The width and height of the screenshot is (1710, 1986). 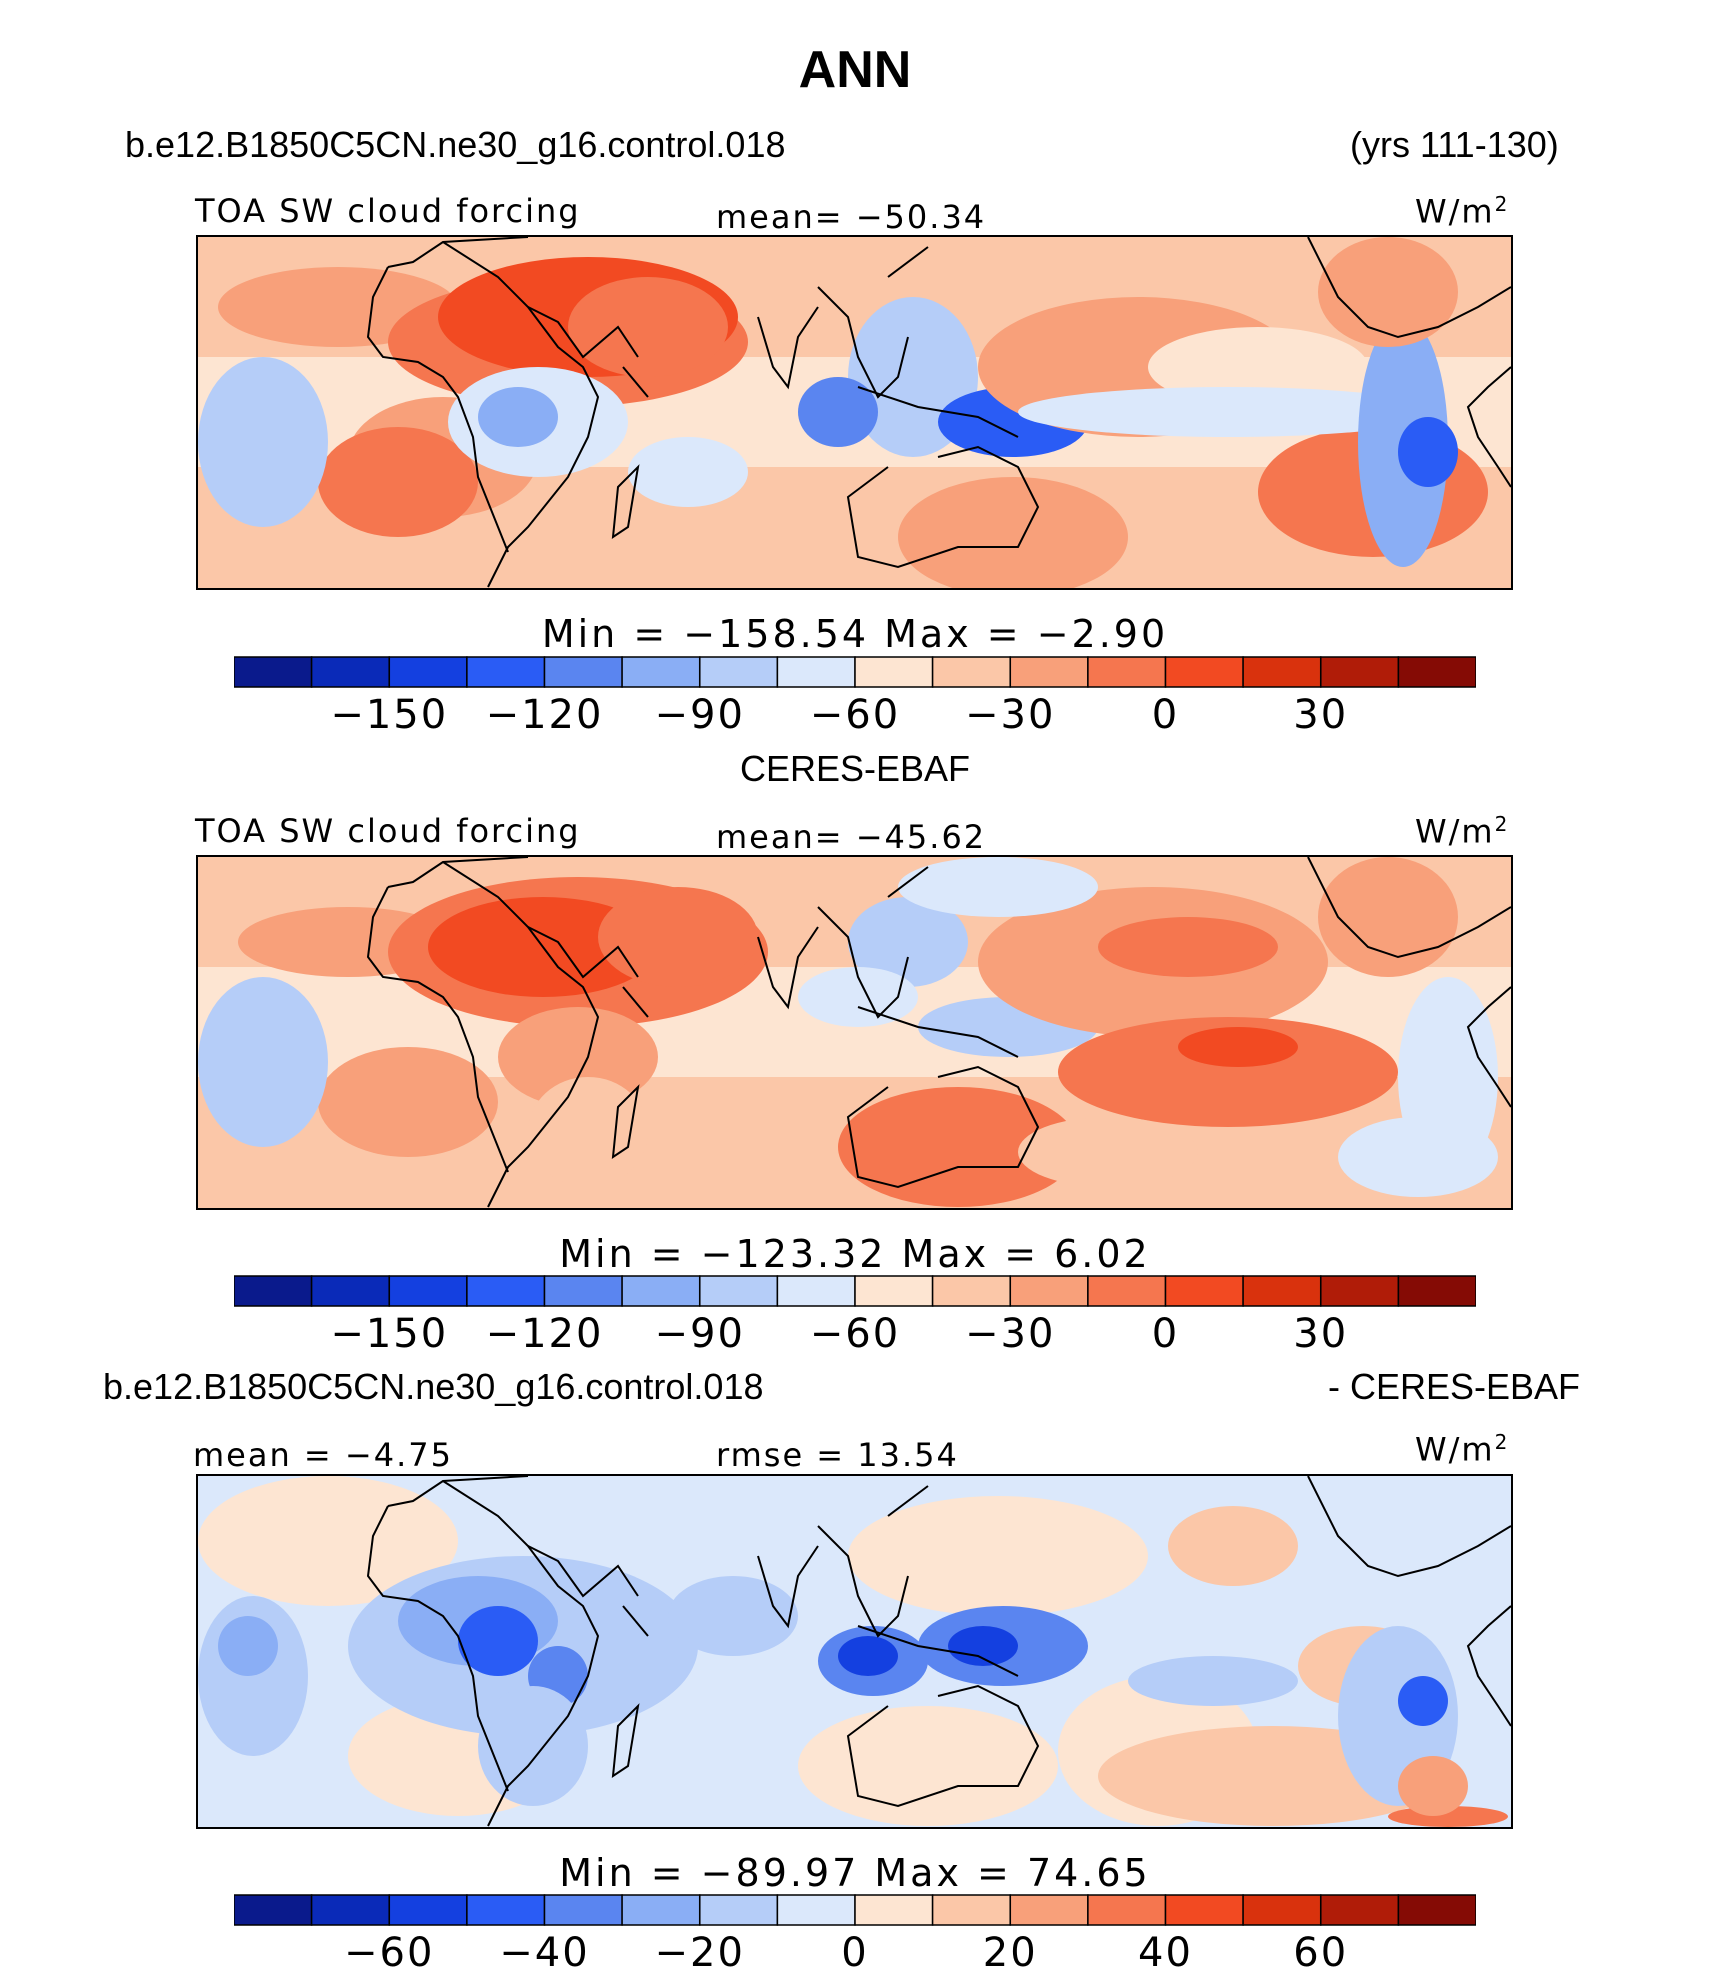 I want to click on panel1-variable: TOA SW cloud forcing, so click(x=388, y=211).